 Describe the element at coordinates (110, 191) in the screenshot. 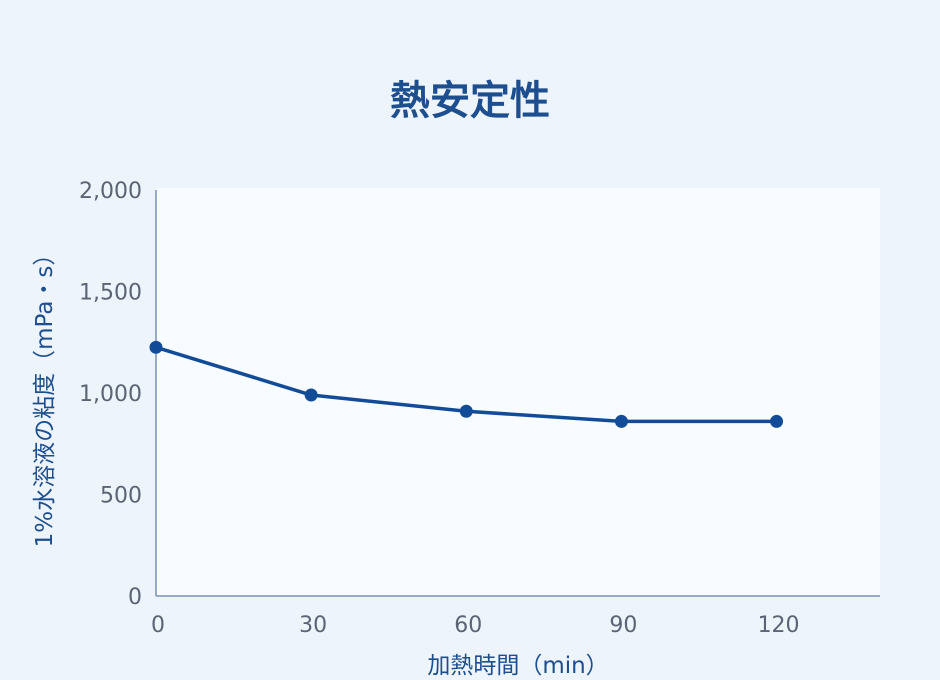

I see `y-tick-label: 2,000` at that location.